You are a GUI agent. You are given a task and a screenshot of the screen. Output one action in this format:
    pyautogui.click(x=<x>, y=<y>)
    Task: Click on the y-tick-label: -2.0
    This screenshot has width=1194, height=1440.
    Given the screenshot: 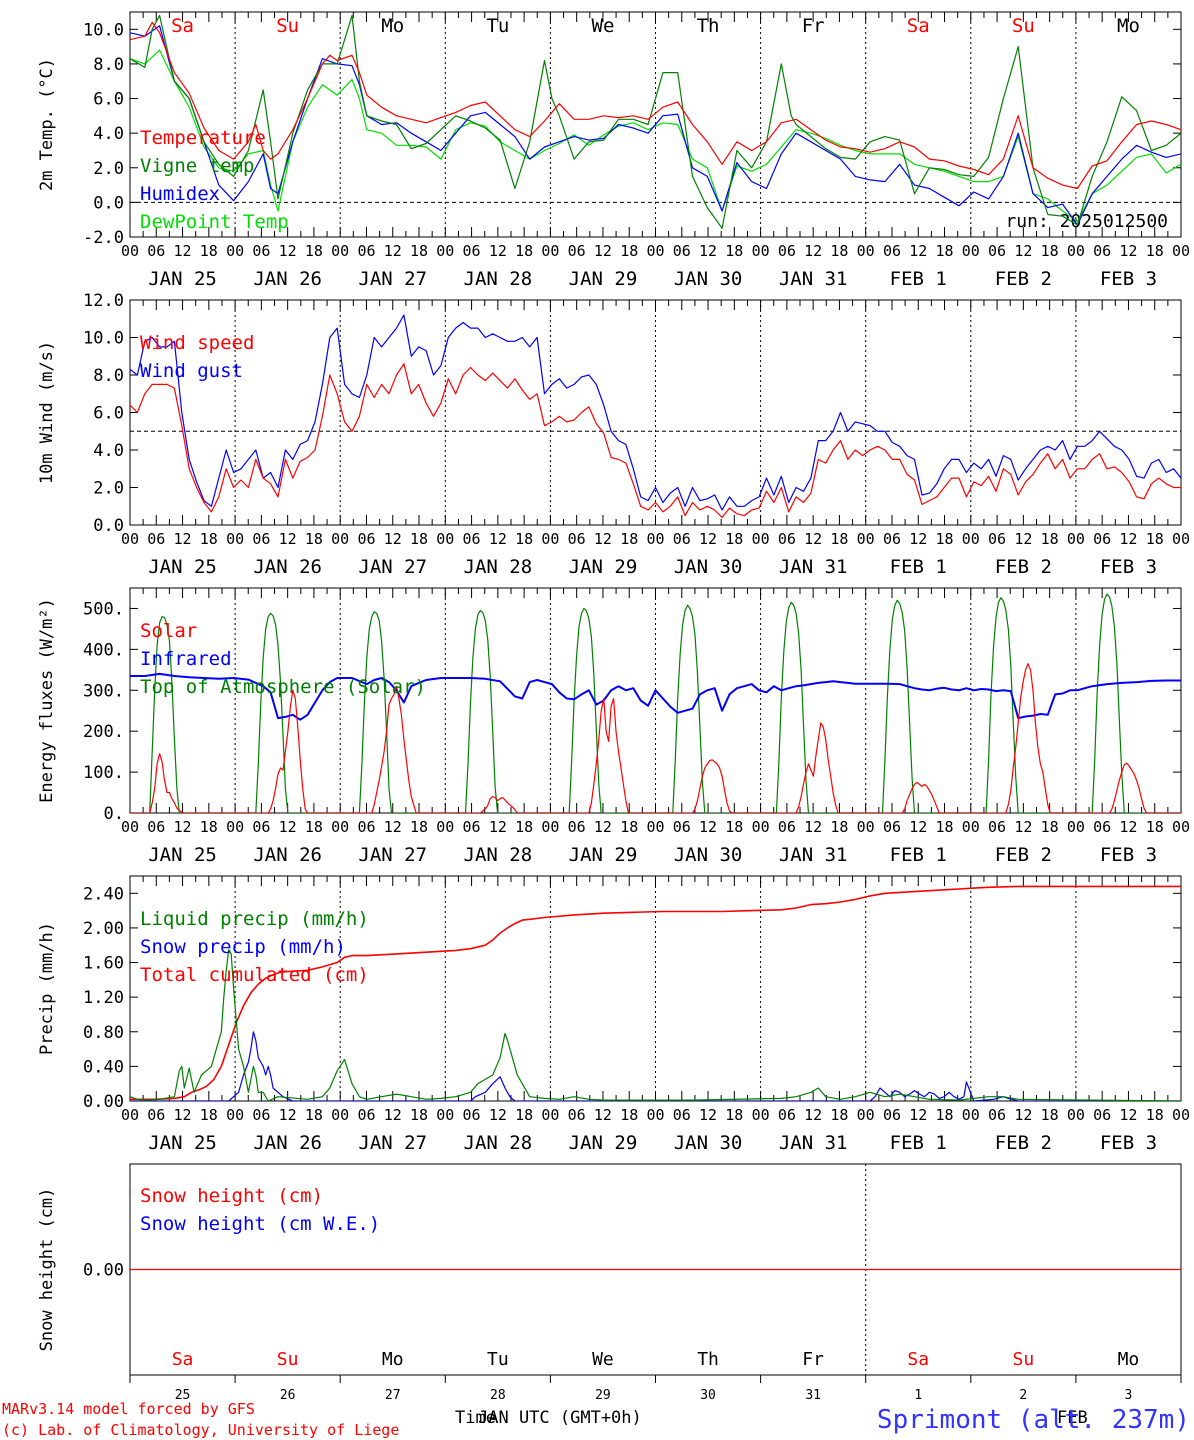 What is the action you would take?
    pyautogui.click(x=103, y=238)
    